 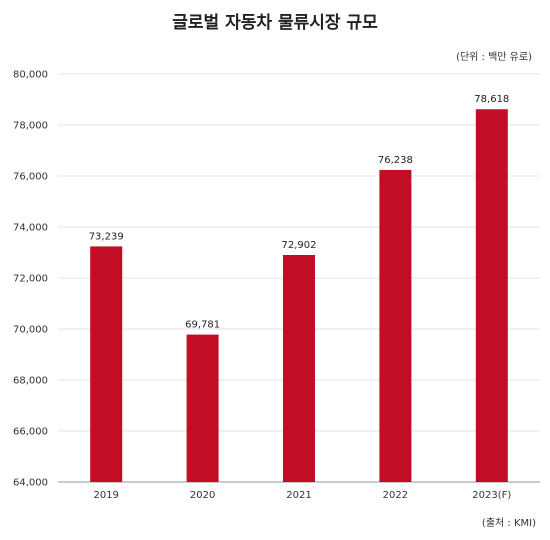 What do you see at coordinates (30, 432) in the screenshot?
I see `y-tick-label: 66,000` at bounding box center [30, 432].